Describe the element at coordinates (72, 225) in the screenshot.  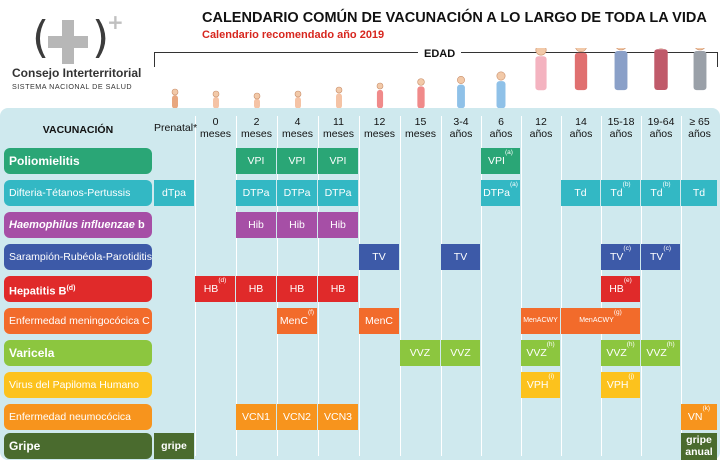
I see `vaccine-name: Haemophilus influenzae` at that location.